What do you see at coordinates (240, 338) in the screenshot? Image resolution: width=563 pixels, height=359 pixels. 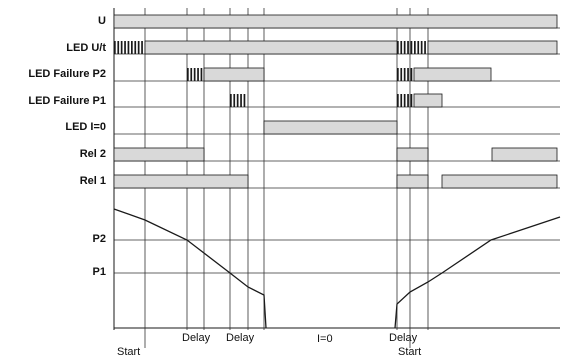 I see `label-delay-2: Delay` at bounding box center [240, 338].